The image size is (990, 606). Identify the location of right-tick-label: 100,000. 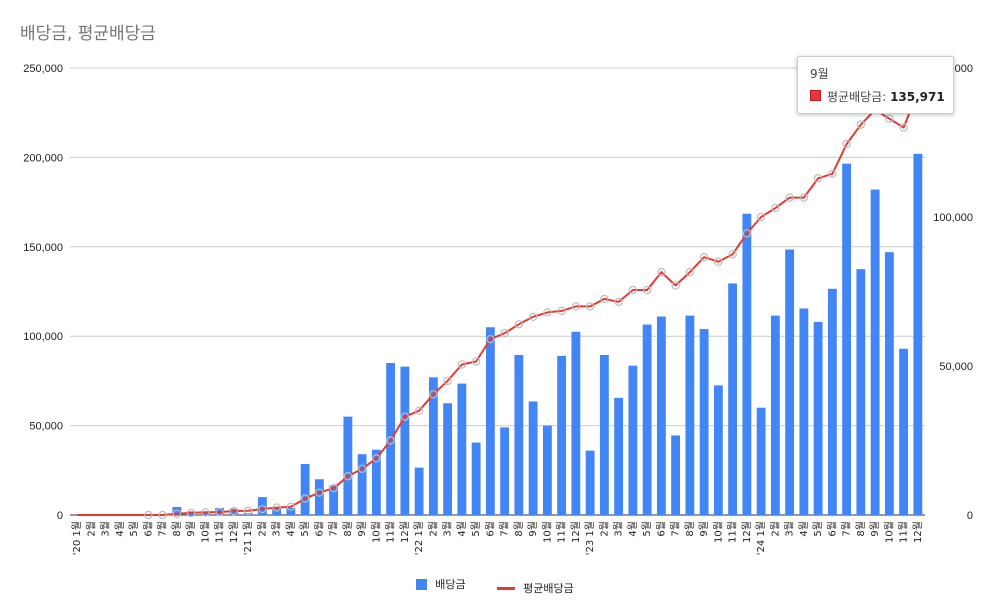
(953, 218).